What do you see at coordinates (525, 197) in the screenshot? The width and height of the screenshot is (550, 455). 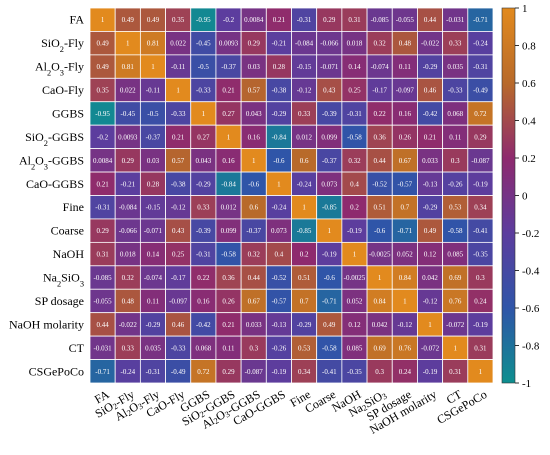 I see `colorbar-tick-label: 0` at bounding box center [525, 197].